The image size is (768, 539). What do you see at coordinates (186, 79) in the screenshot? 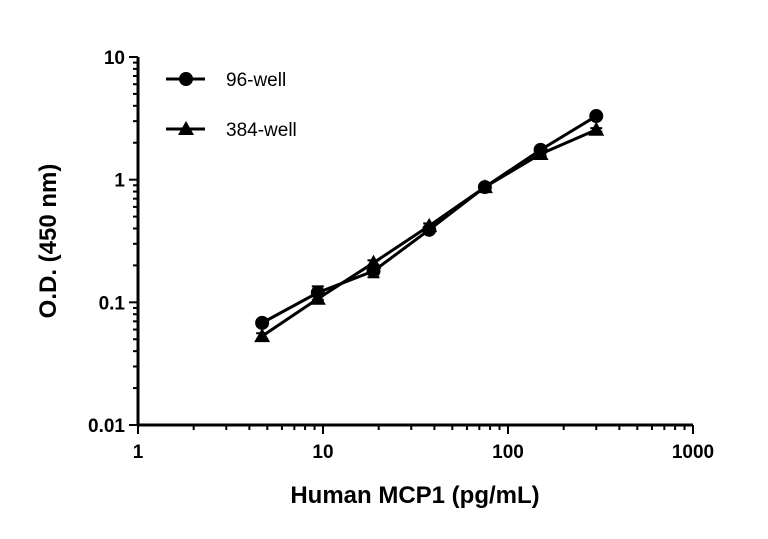
I see `legend-marker-circle` at bounding box center [186, 79].